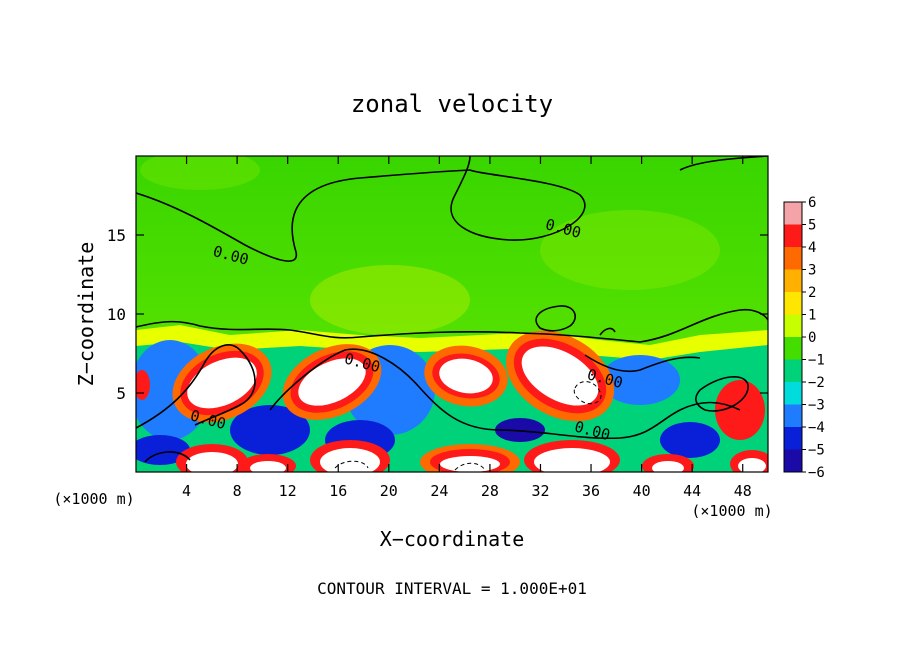 The image size is (904, 654). What do you see at coordinates (452, 104) in the screenshot?
I see `chart-title: zonal velocity` at bounding box center [452, 104].